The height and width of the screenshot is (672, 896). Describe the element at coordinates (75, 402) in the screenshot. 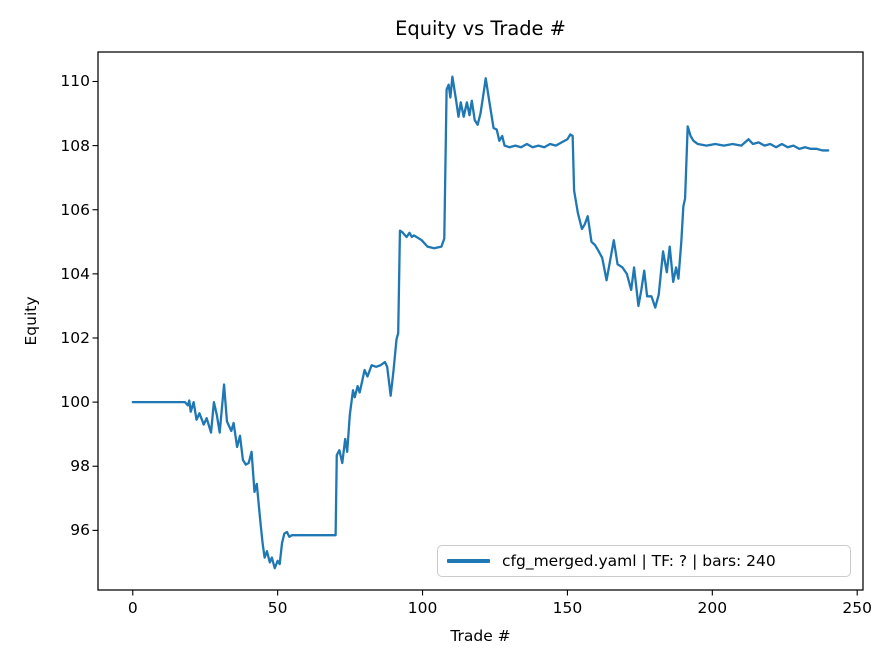

I see `y-tick-label: 100` at that location.